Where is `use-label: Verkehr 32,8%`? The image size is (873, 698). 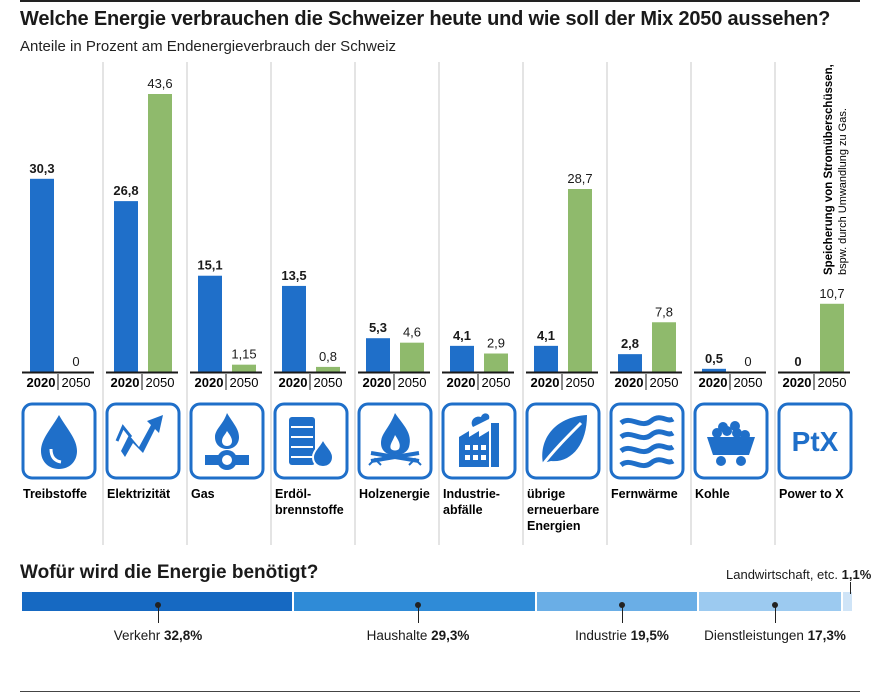
use-label: Verkehr 32,8% is located at coordinates (158, 635).